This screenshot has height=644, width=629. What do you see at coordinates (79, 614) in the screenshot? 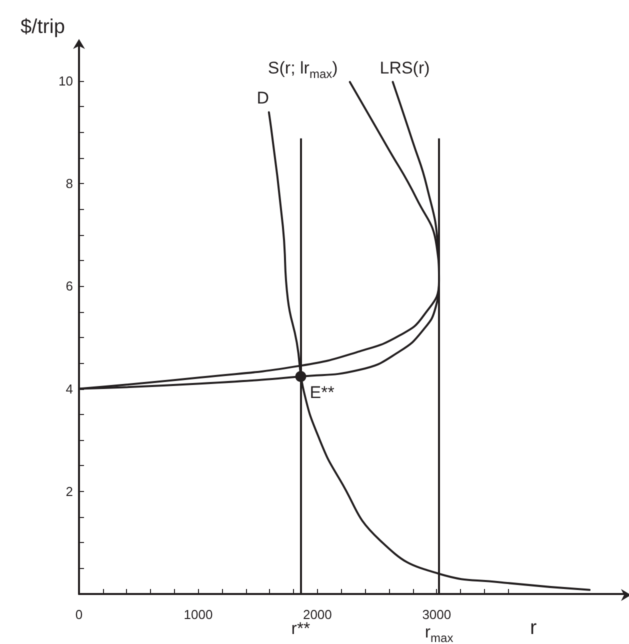
I see `x-tick-label: 0` at bounding box center [79, 614].